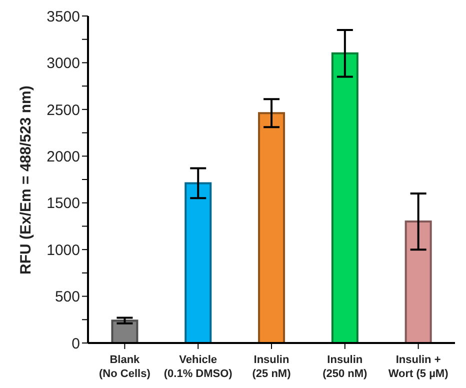 The image size is (466, 388). I want to click on y-tick-label: 2000, so click(63, 157).